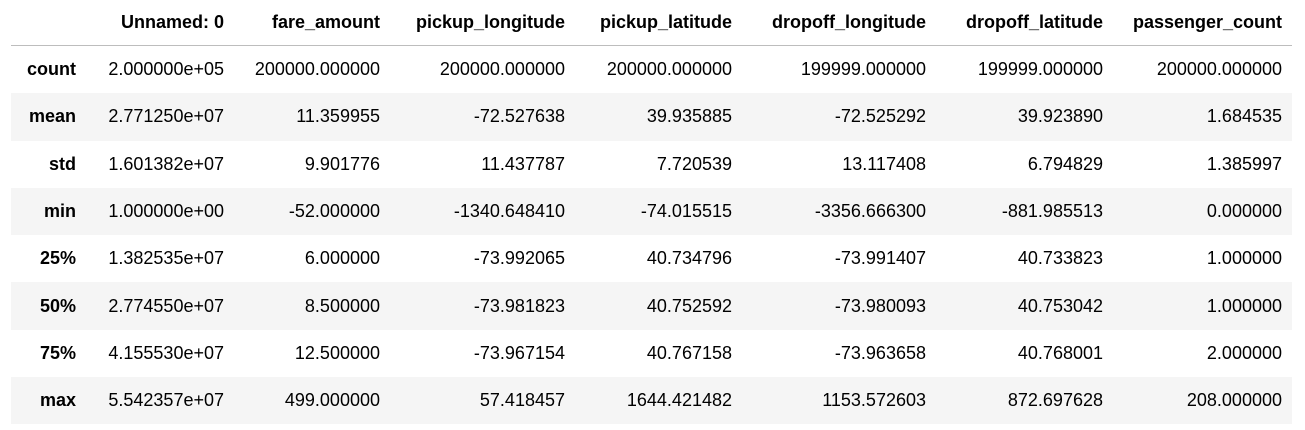 The image size is (1305, 430). What do you see at coordinates (166, 305) in the screenshot?
I see `table-cell: 2.774550e+07` at bounding box center [166, 305].